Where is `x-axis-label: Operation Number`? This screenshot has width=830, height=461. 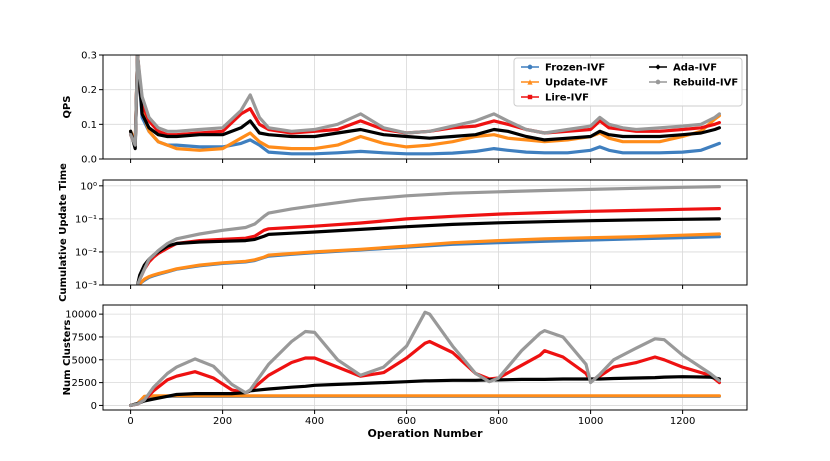 x-axis-label: Operation Number is located at coordinates (425, 433).